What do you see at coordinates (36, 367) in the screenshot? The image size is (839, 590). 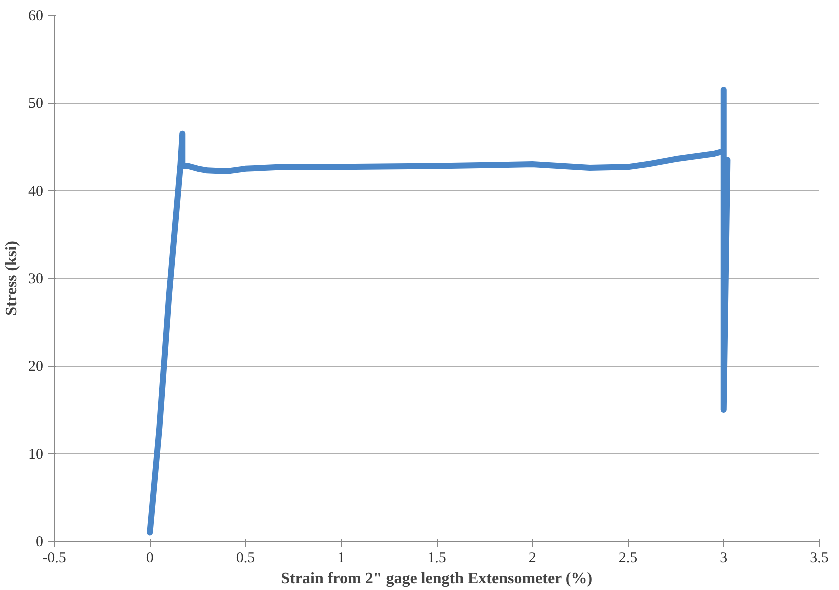 I see `y-tick-label: 20` at bounding box center [36, 367].